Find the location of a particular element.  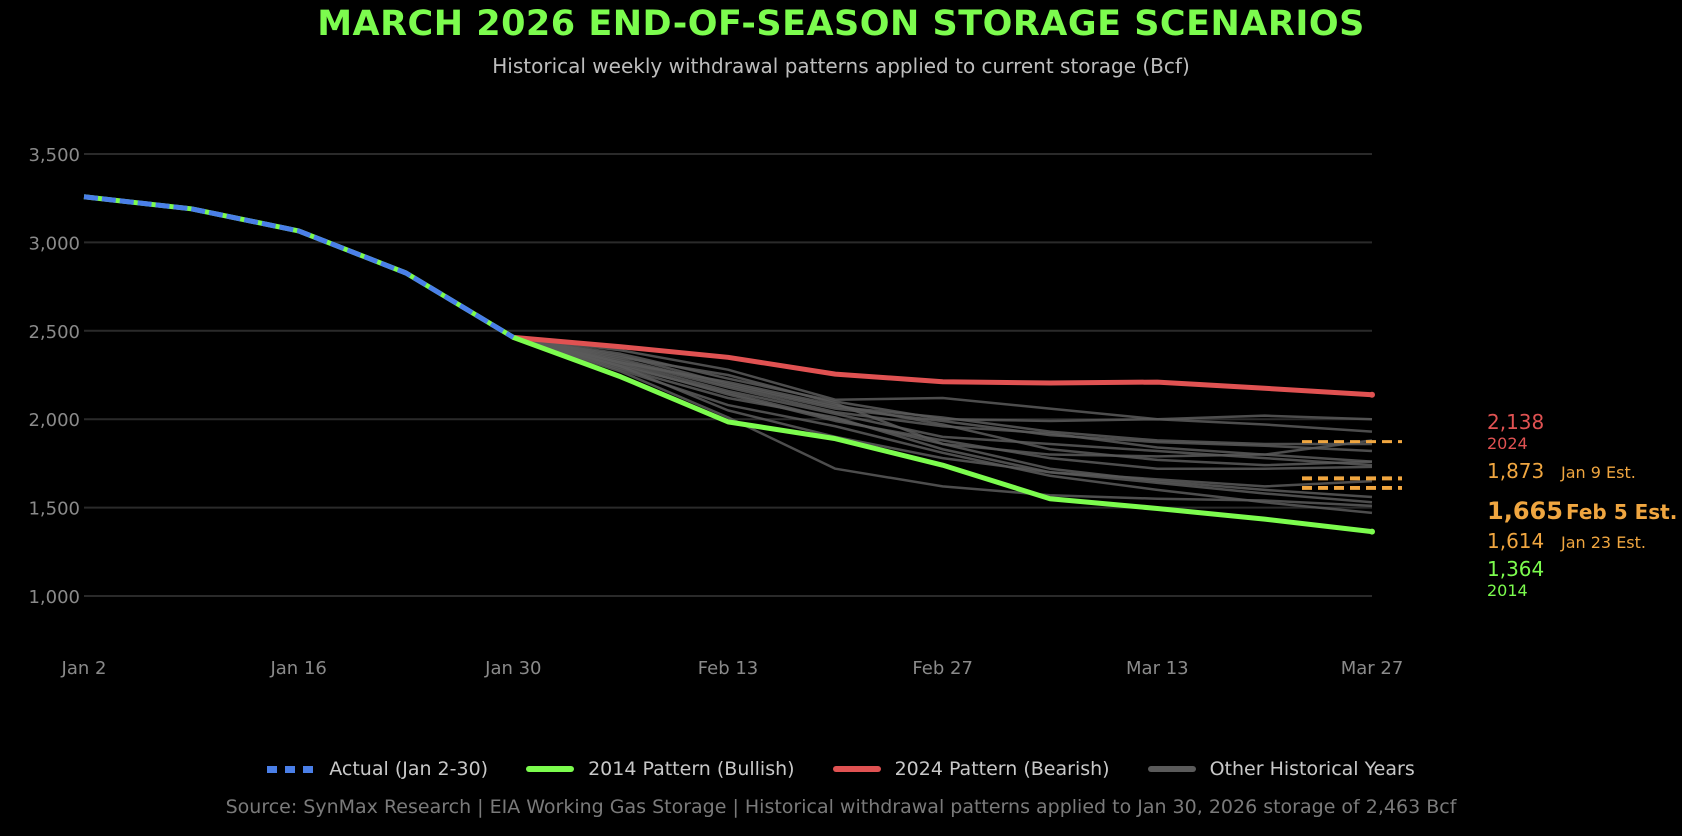

estimate-value-label: 1,873 is located at coordinates (1515, 471).